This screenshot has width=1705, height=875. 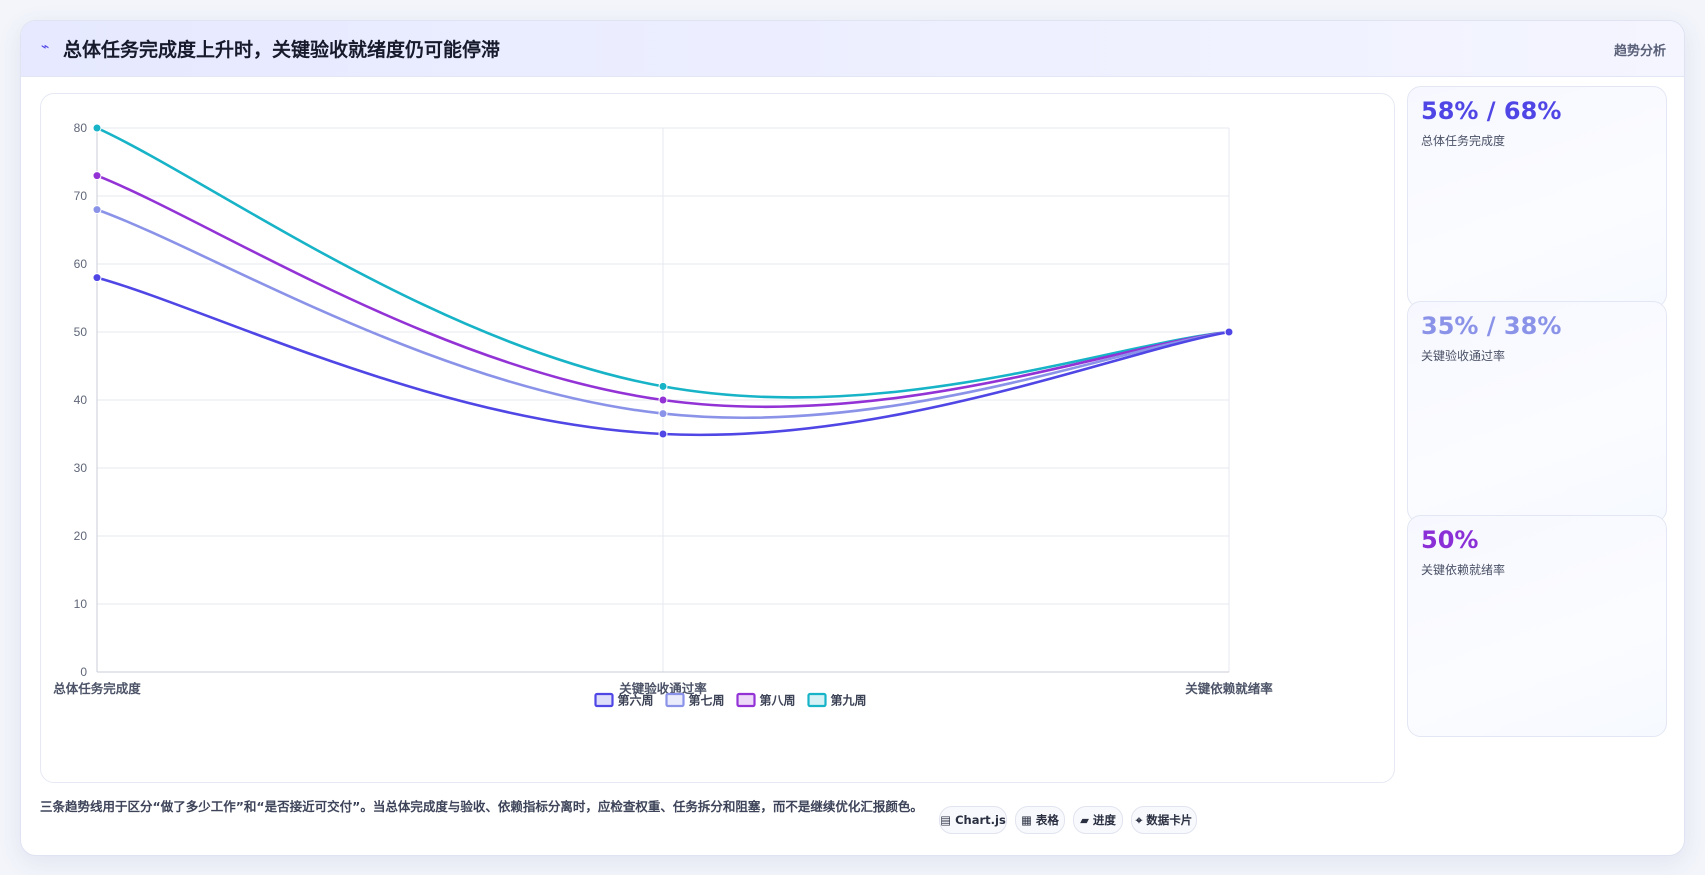 What do you see at coordinates (282, 50) in the screenshot?
I see `card-title: 总体任务完成度上升时，关键验收就绪度仍可能停滞` at bounding box center [282, 50].